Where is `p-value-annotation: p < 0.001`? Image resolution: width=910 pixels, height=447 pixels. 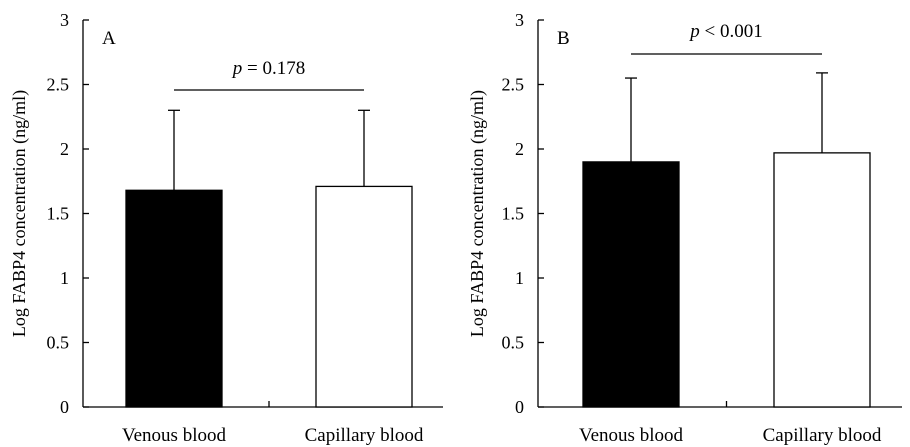 p-value-annotation: p < 0.001 is located at coordinates (725, 31).